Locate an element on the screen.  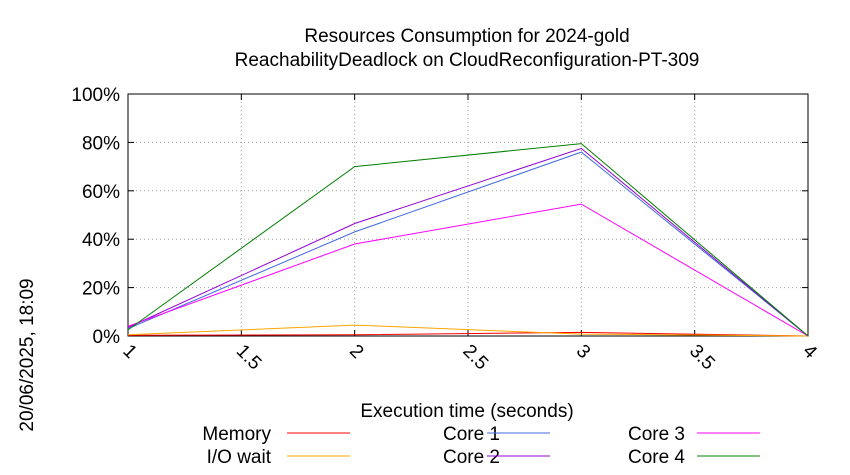
legend-label-core-4: Core 4 is located at coordinates (656, 457).